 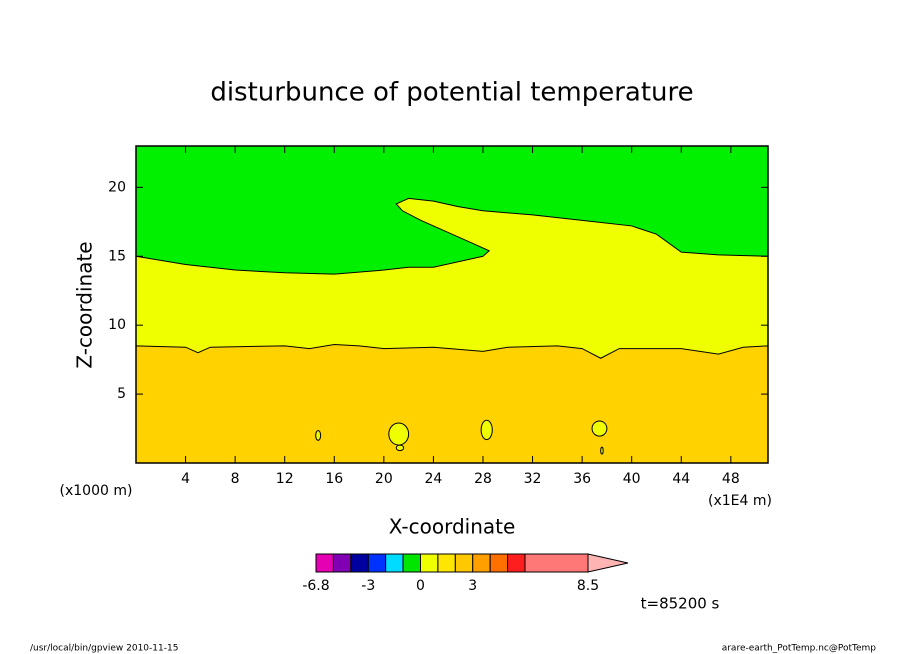 What do you see at coordinates (420, 586) in the screenshot?
I see `colorbar-label: 0` at bounding box center [420, 586].